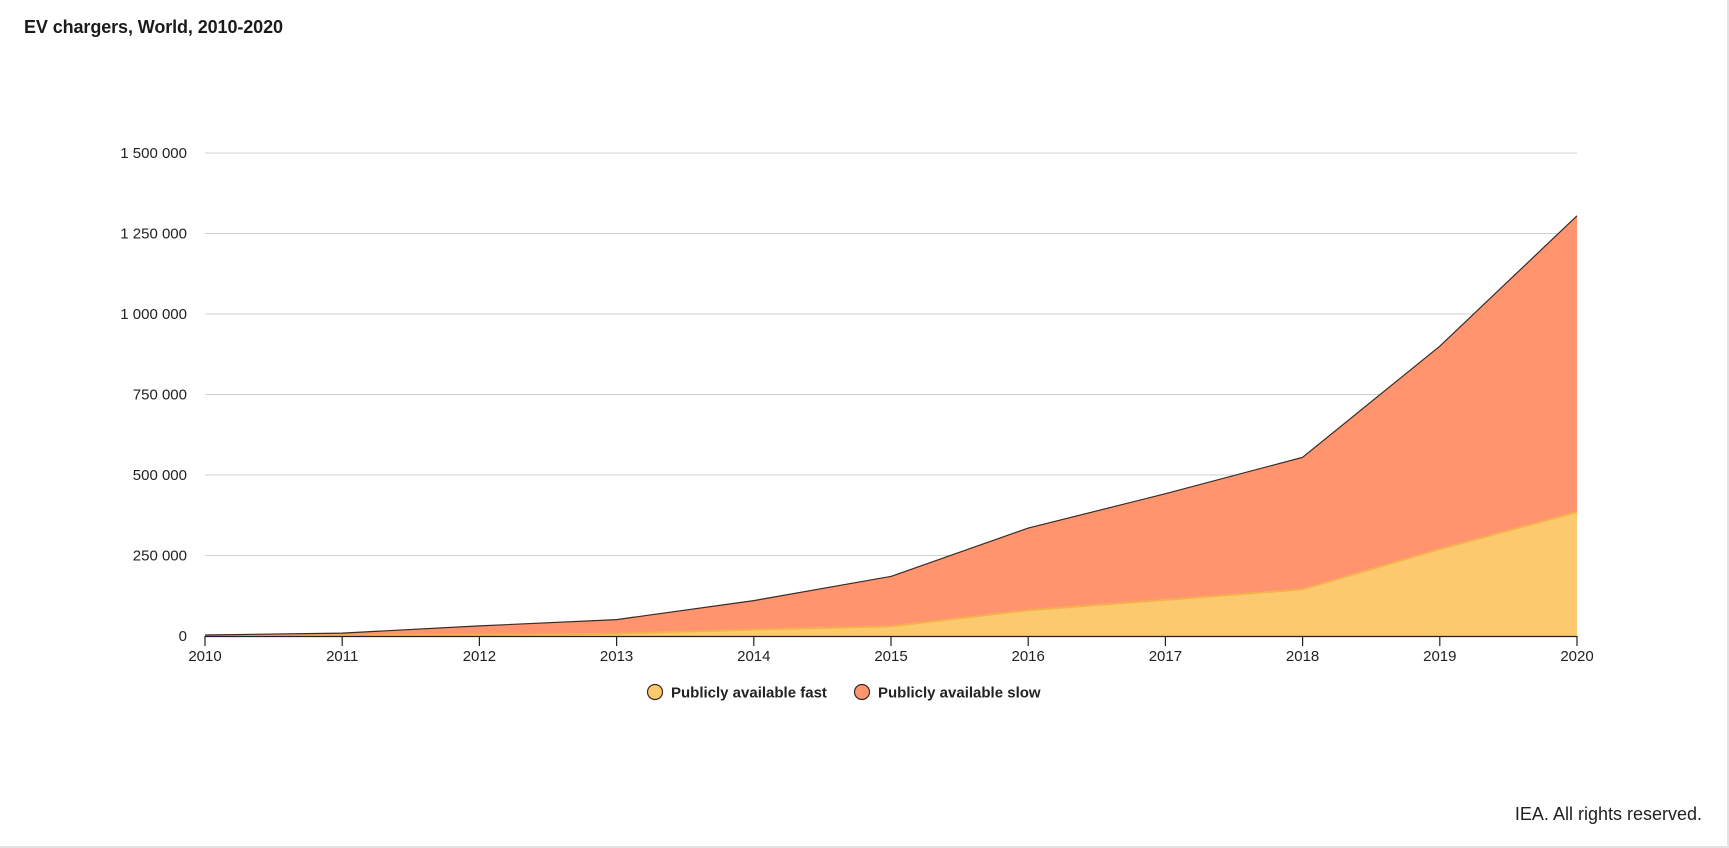 This screenshot has width=1729, height=848. Describe the element at coordinates (1608, 814) in the screenshot. I see `credit-text: IEA. All rights reserved.` at that location.